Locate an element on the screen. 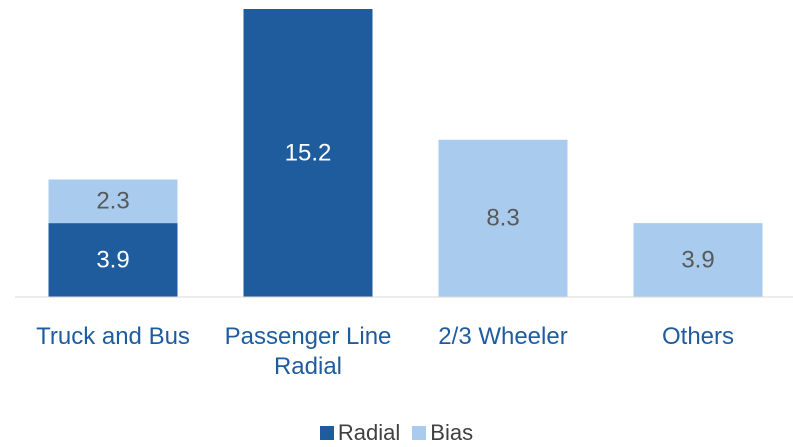 This screenshot has height=447, width=793. data-label: 8.3 is located at coordinates (502, 218).